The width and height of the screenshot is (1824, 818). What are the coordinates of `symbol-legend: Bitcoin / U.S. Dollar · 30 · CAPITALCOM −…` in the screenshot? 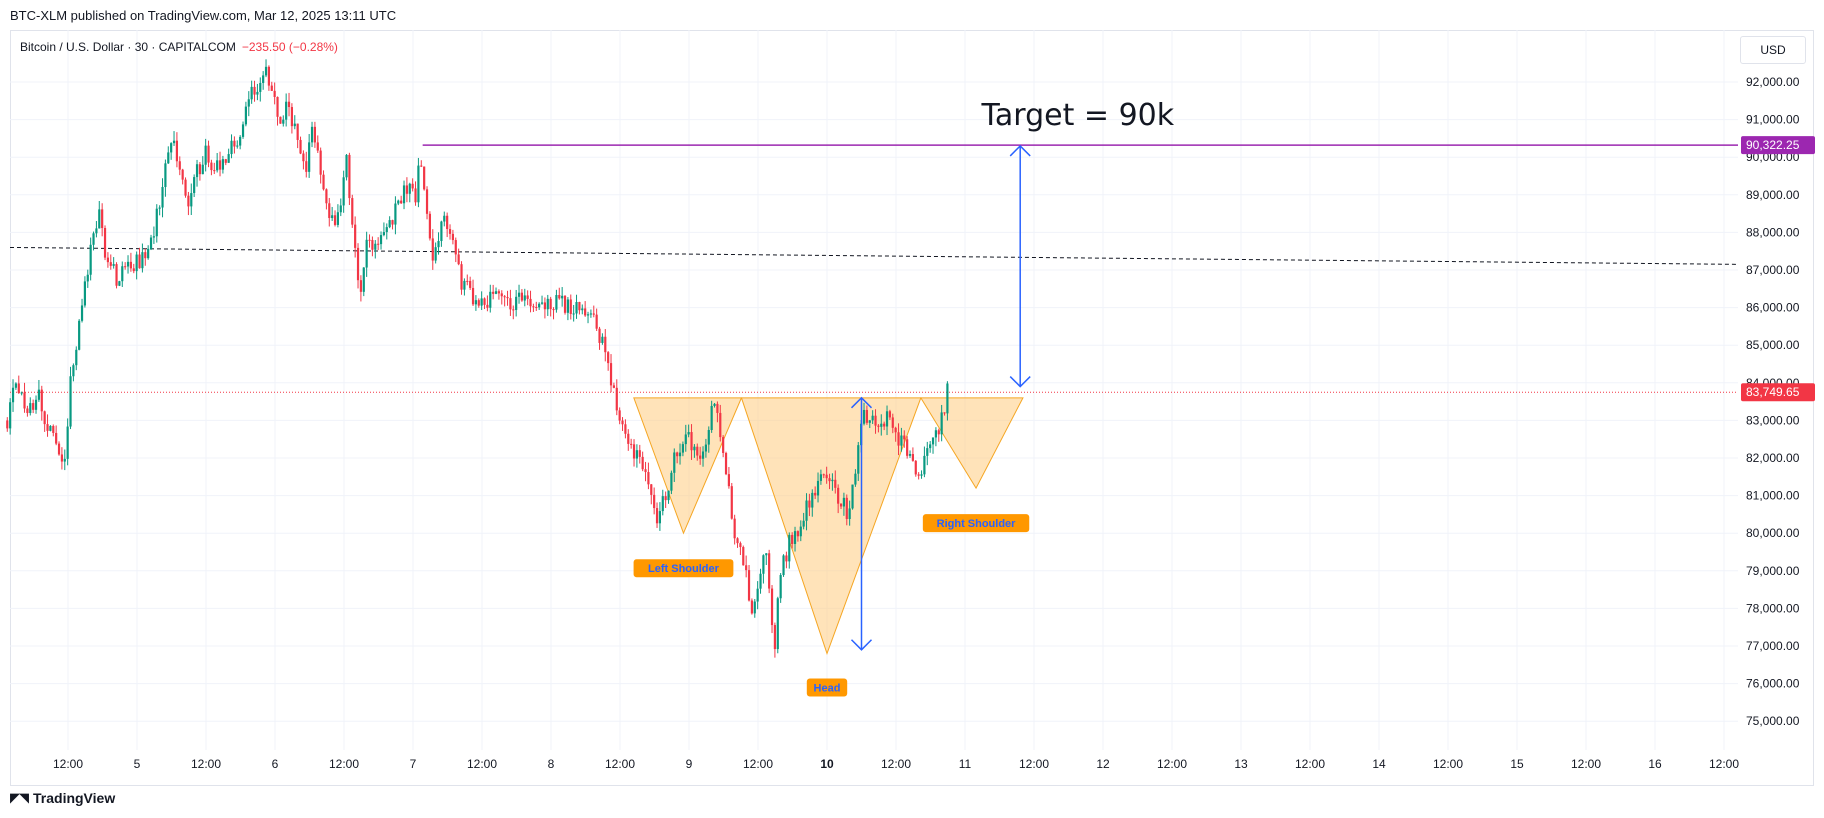 It's located at (179, 47).